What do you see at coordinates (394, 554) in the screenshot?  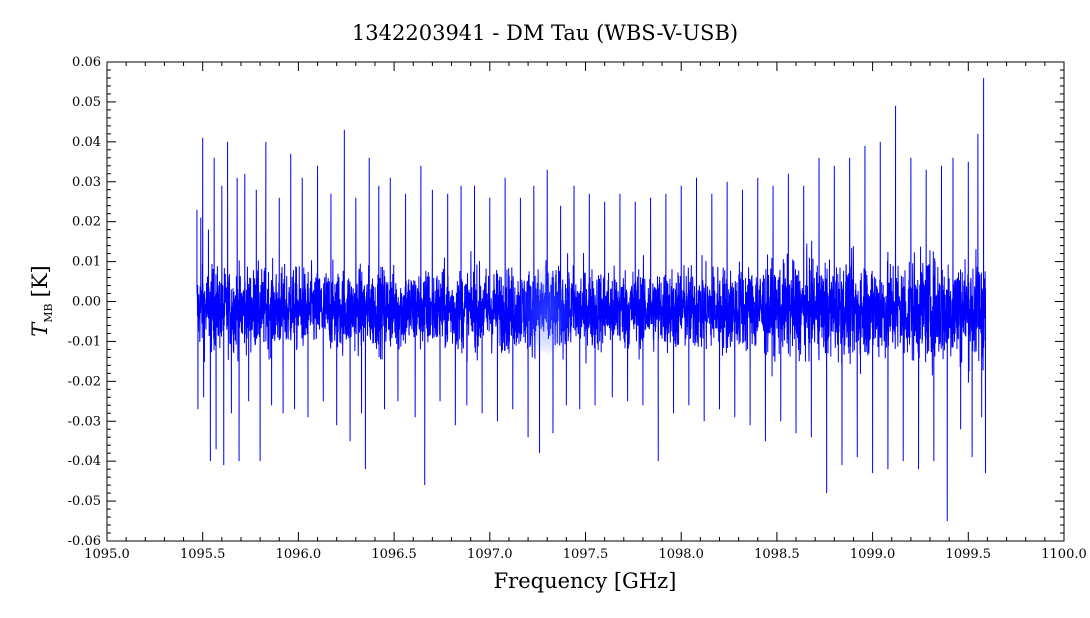 I see `x-tick-label: 1096.5` at bounding box center [394, 554].